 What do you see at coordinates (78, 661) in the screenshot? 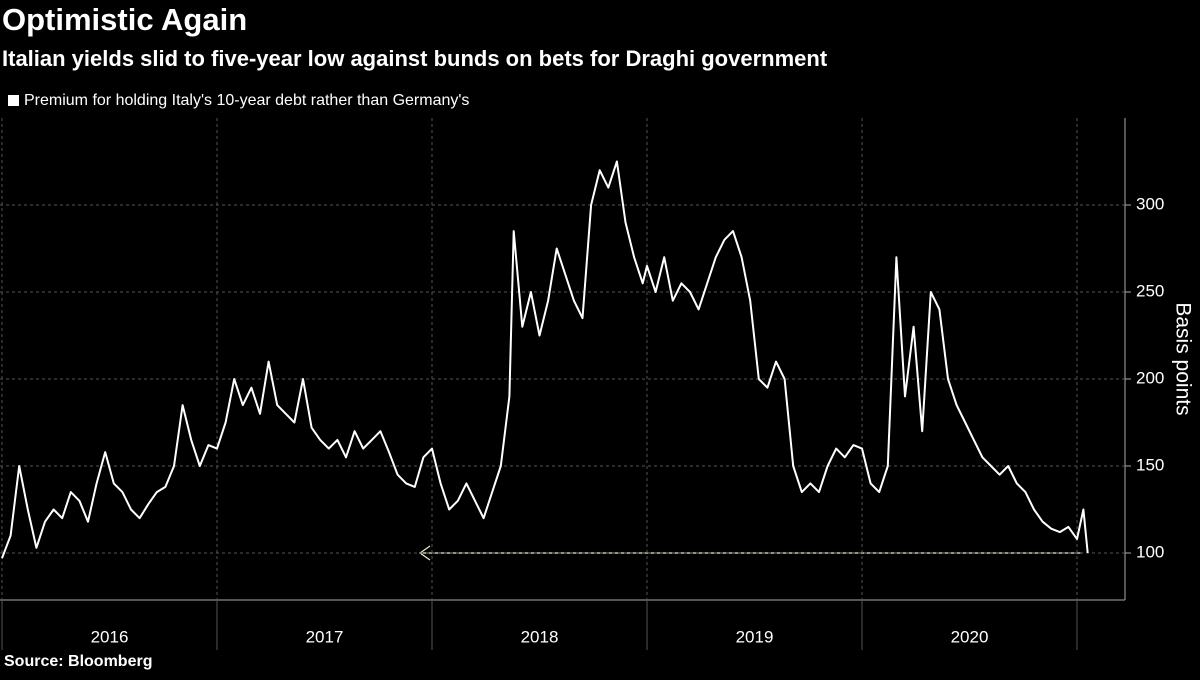
I see `source: Source: Bloomberg` at bounding box center [78, 661].